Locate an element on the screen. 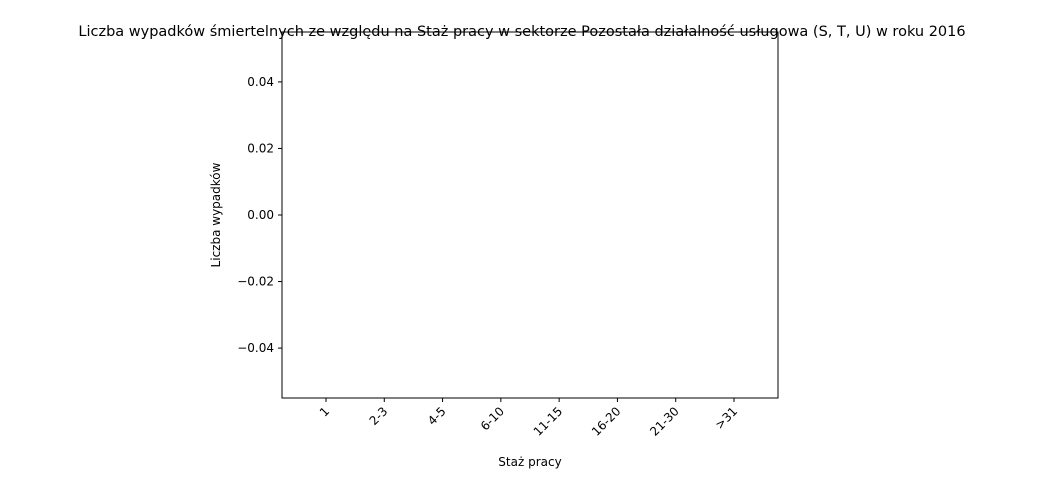 Image resolution: width=1058 pixels, height=478 pixels. x-tick-label: 1 is located at coordinates (324, 411).